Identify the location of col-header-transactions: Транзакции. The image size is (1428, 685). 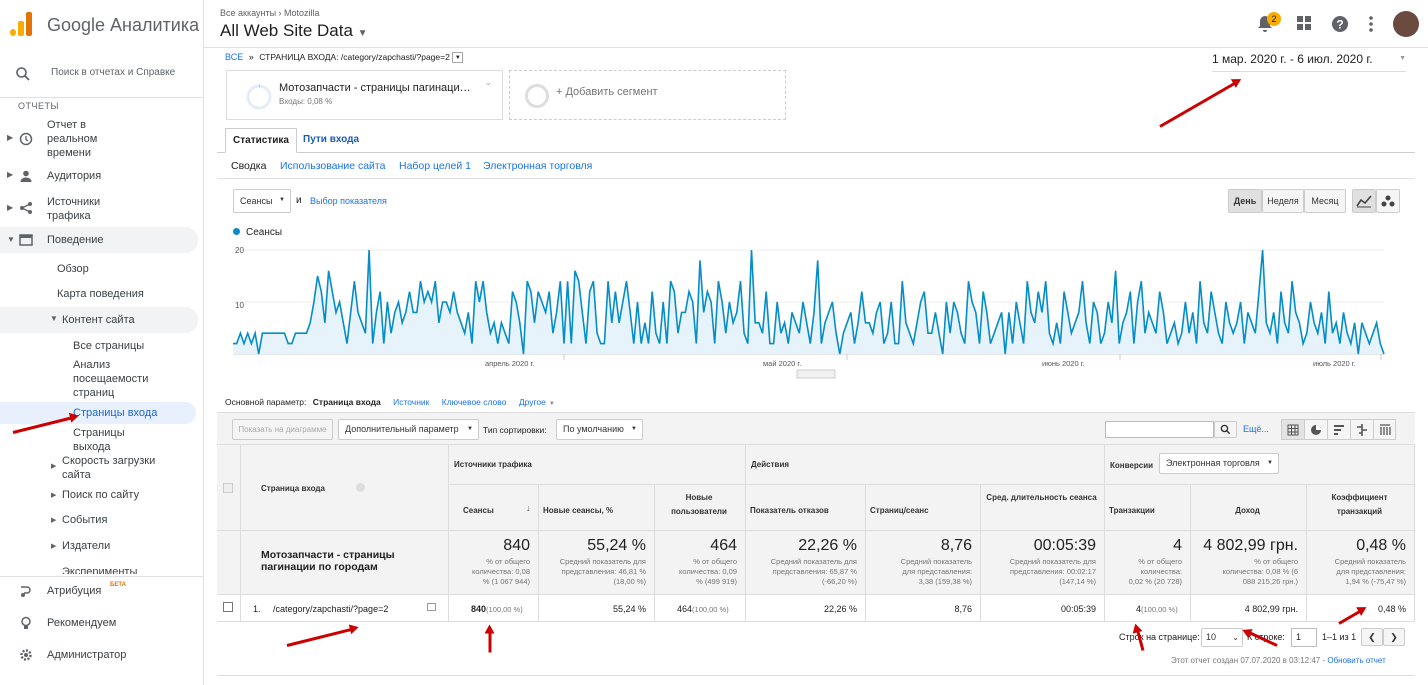
(1148, 508).